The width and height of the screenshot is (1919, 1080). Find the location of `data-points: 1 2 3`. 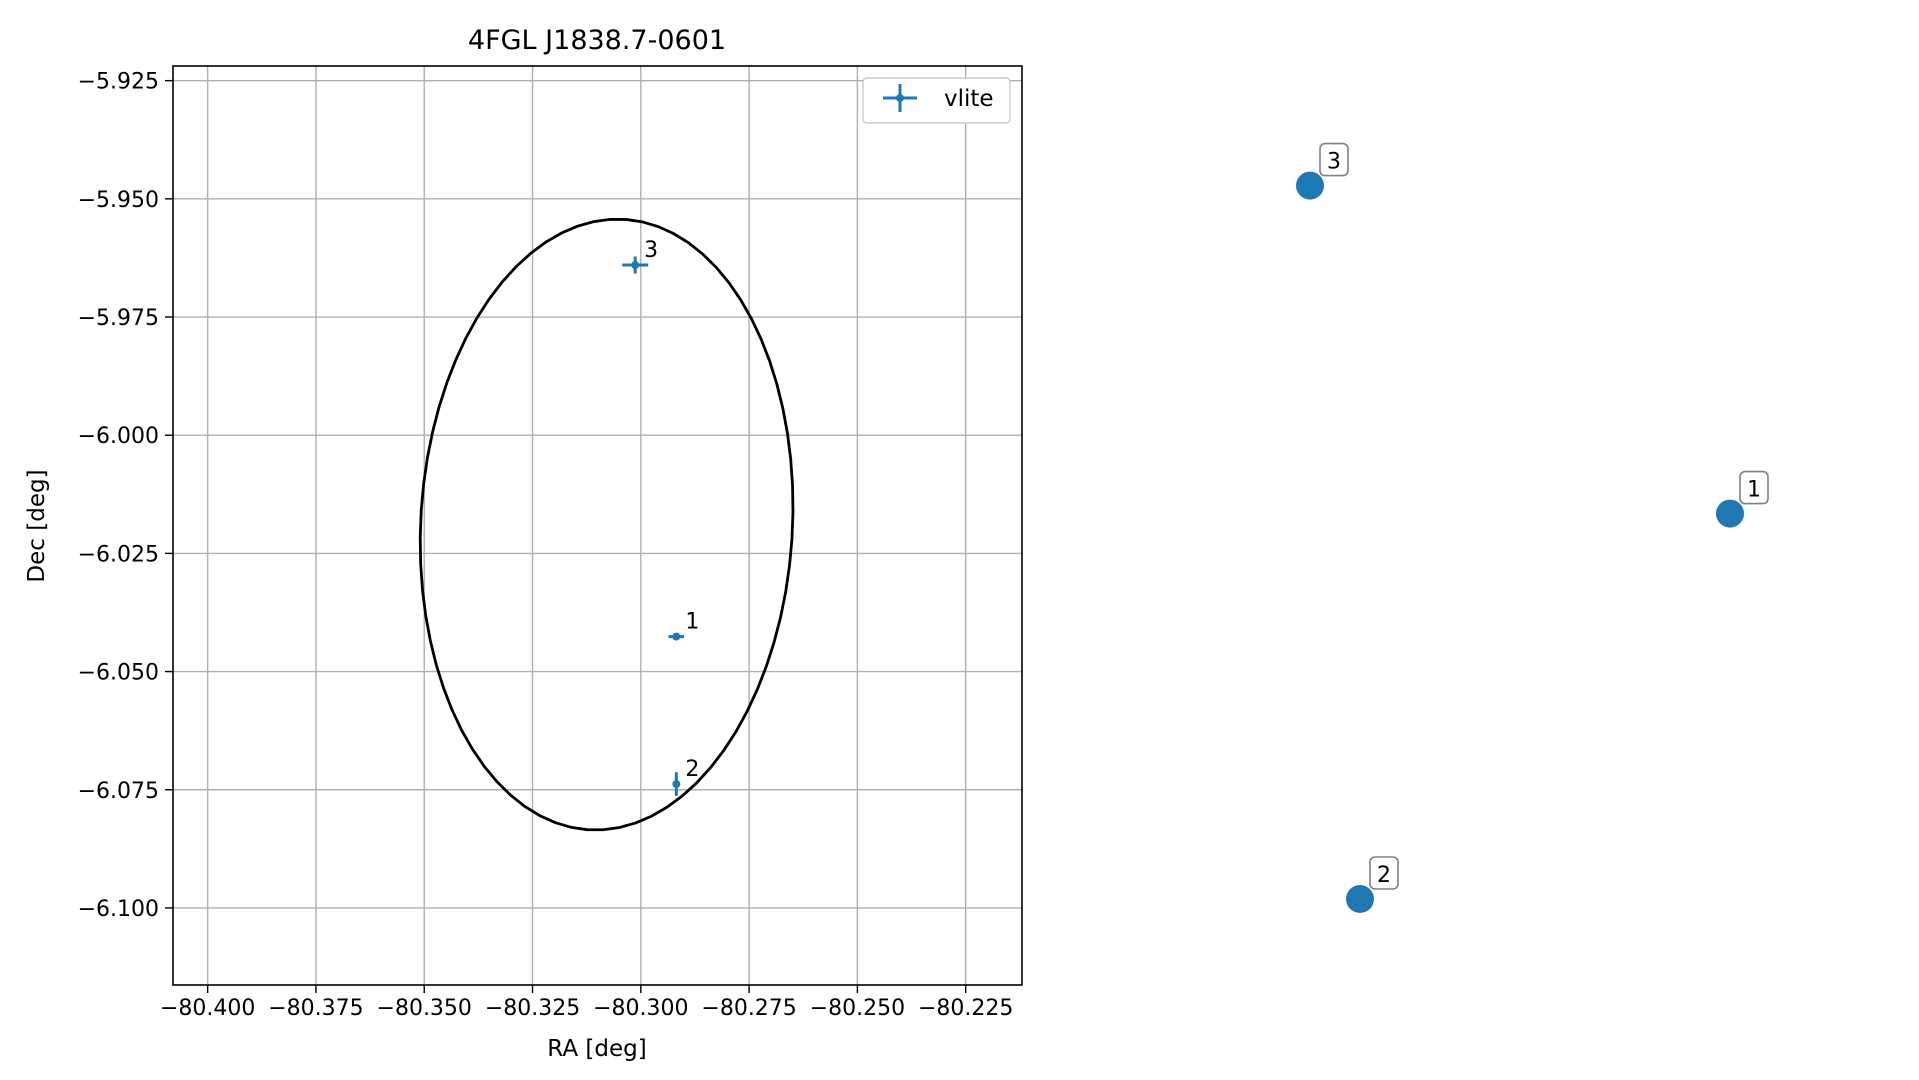

data-points: 1 2 3 is located at coordinates (660, 517).